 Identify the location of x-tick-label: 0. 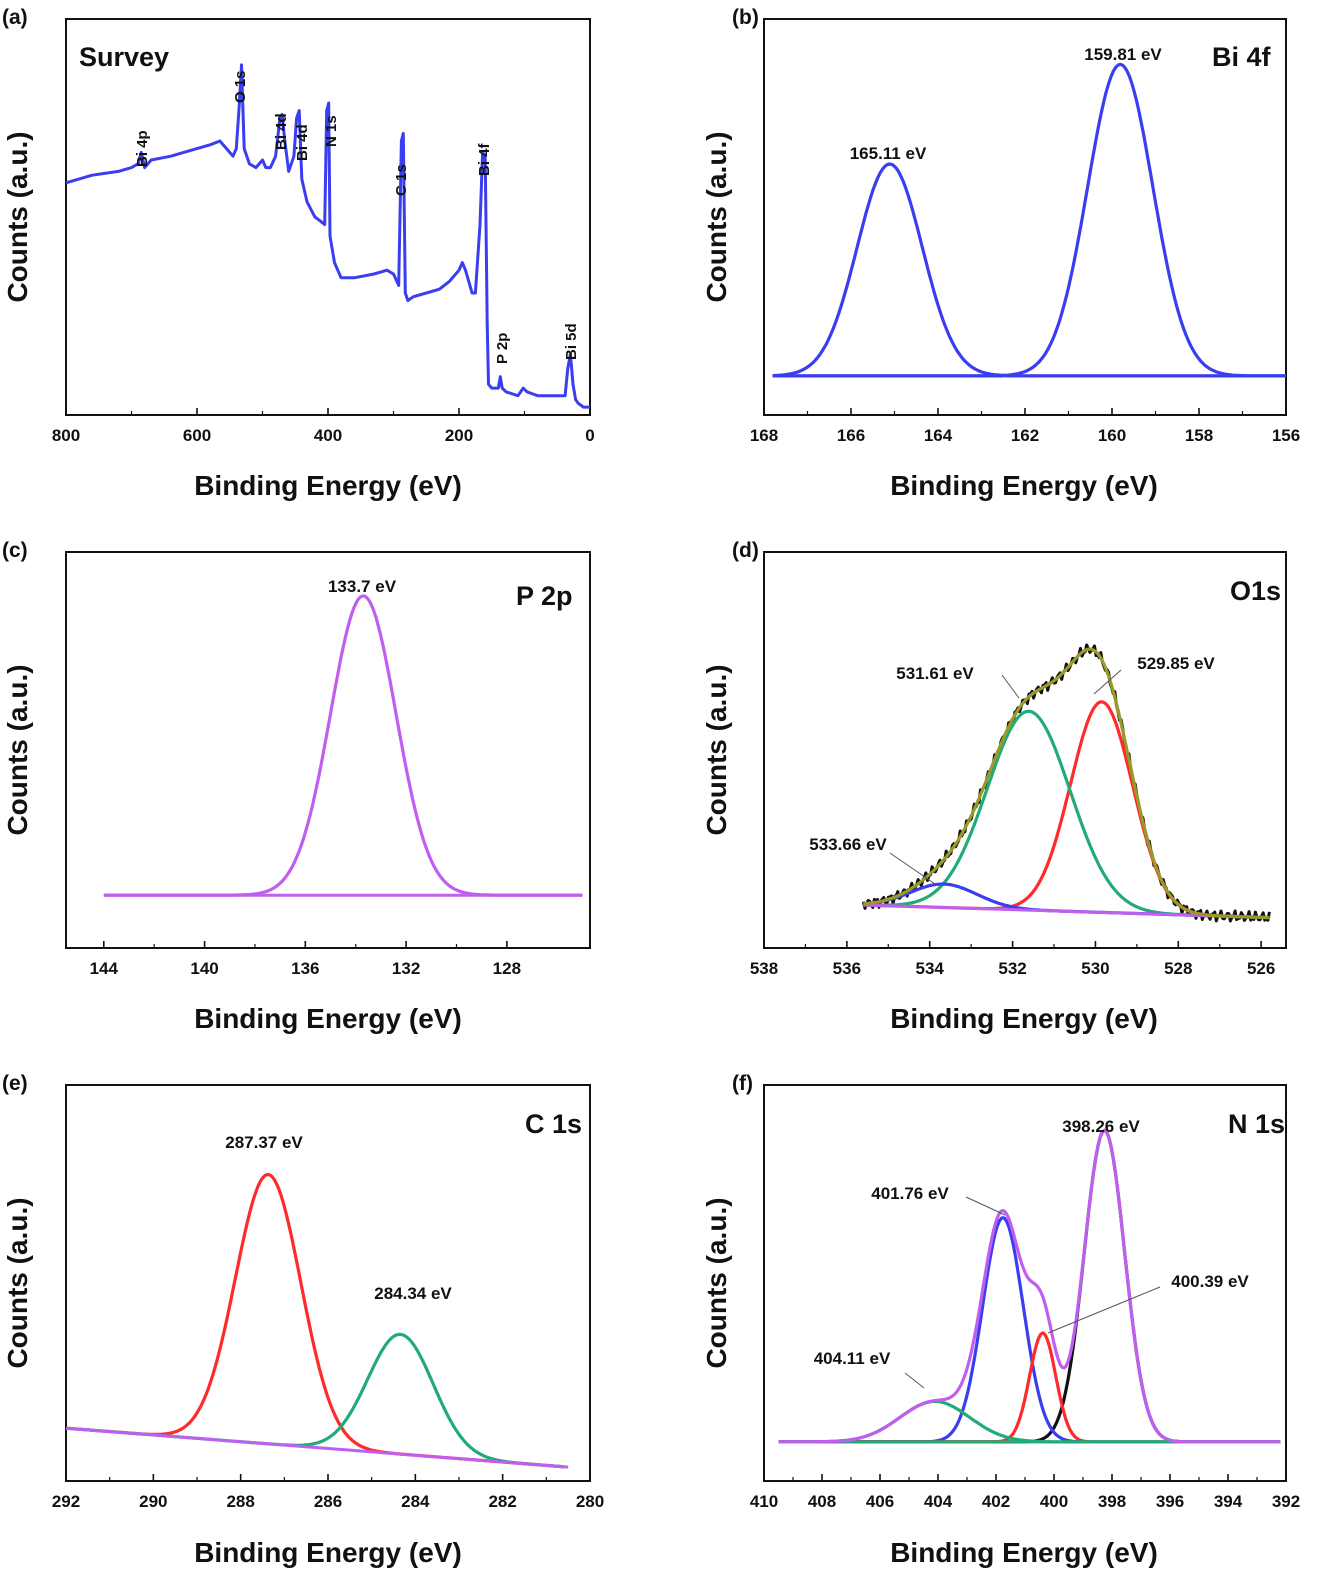
(589, 435).